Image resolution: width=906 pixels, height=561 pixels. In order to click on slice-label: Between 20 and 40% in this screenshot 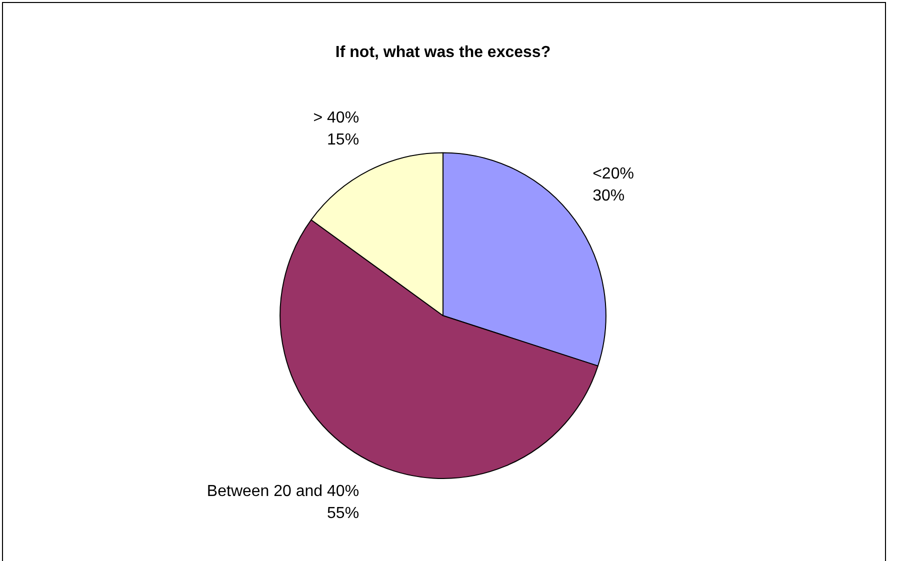, I will do `click(283, 491)`.